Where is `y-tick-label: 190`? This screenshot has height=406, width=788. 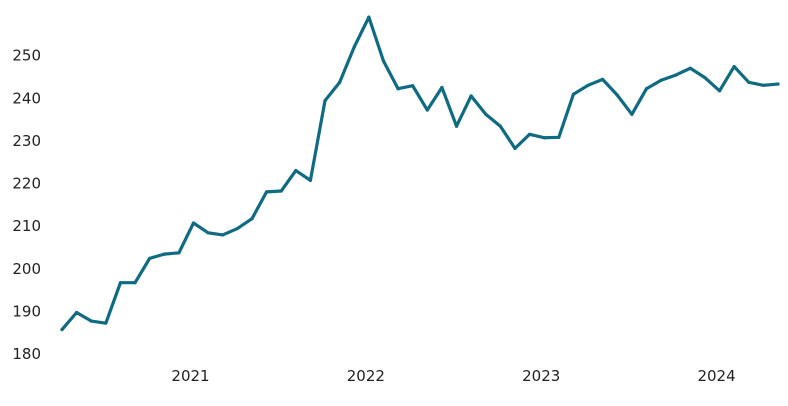
y-tick-label: 190 is located at coordinates (26, 311).